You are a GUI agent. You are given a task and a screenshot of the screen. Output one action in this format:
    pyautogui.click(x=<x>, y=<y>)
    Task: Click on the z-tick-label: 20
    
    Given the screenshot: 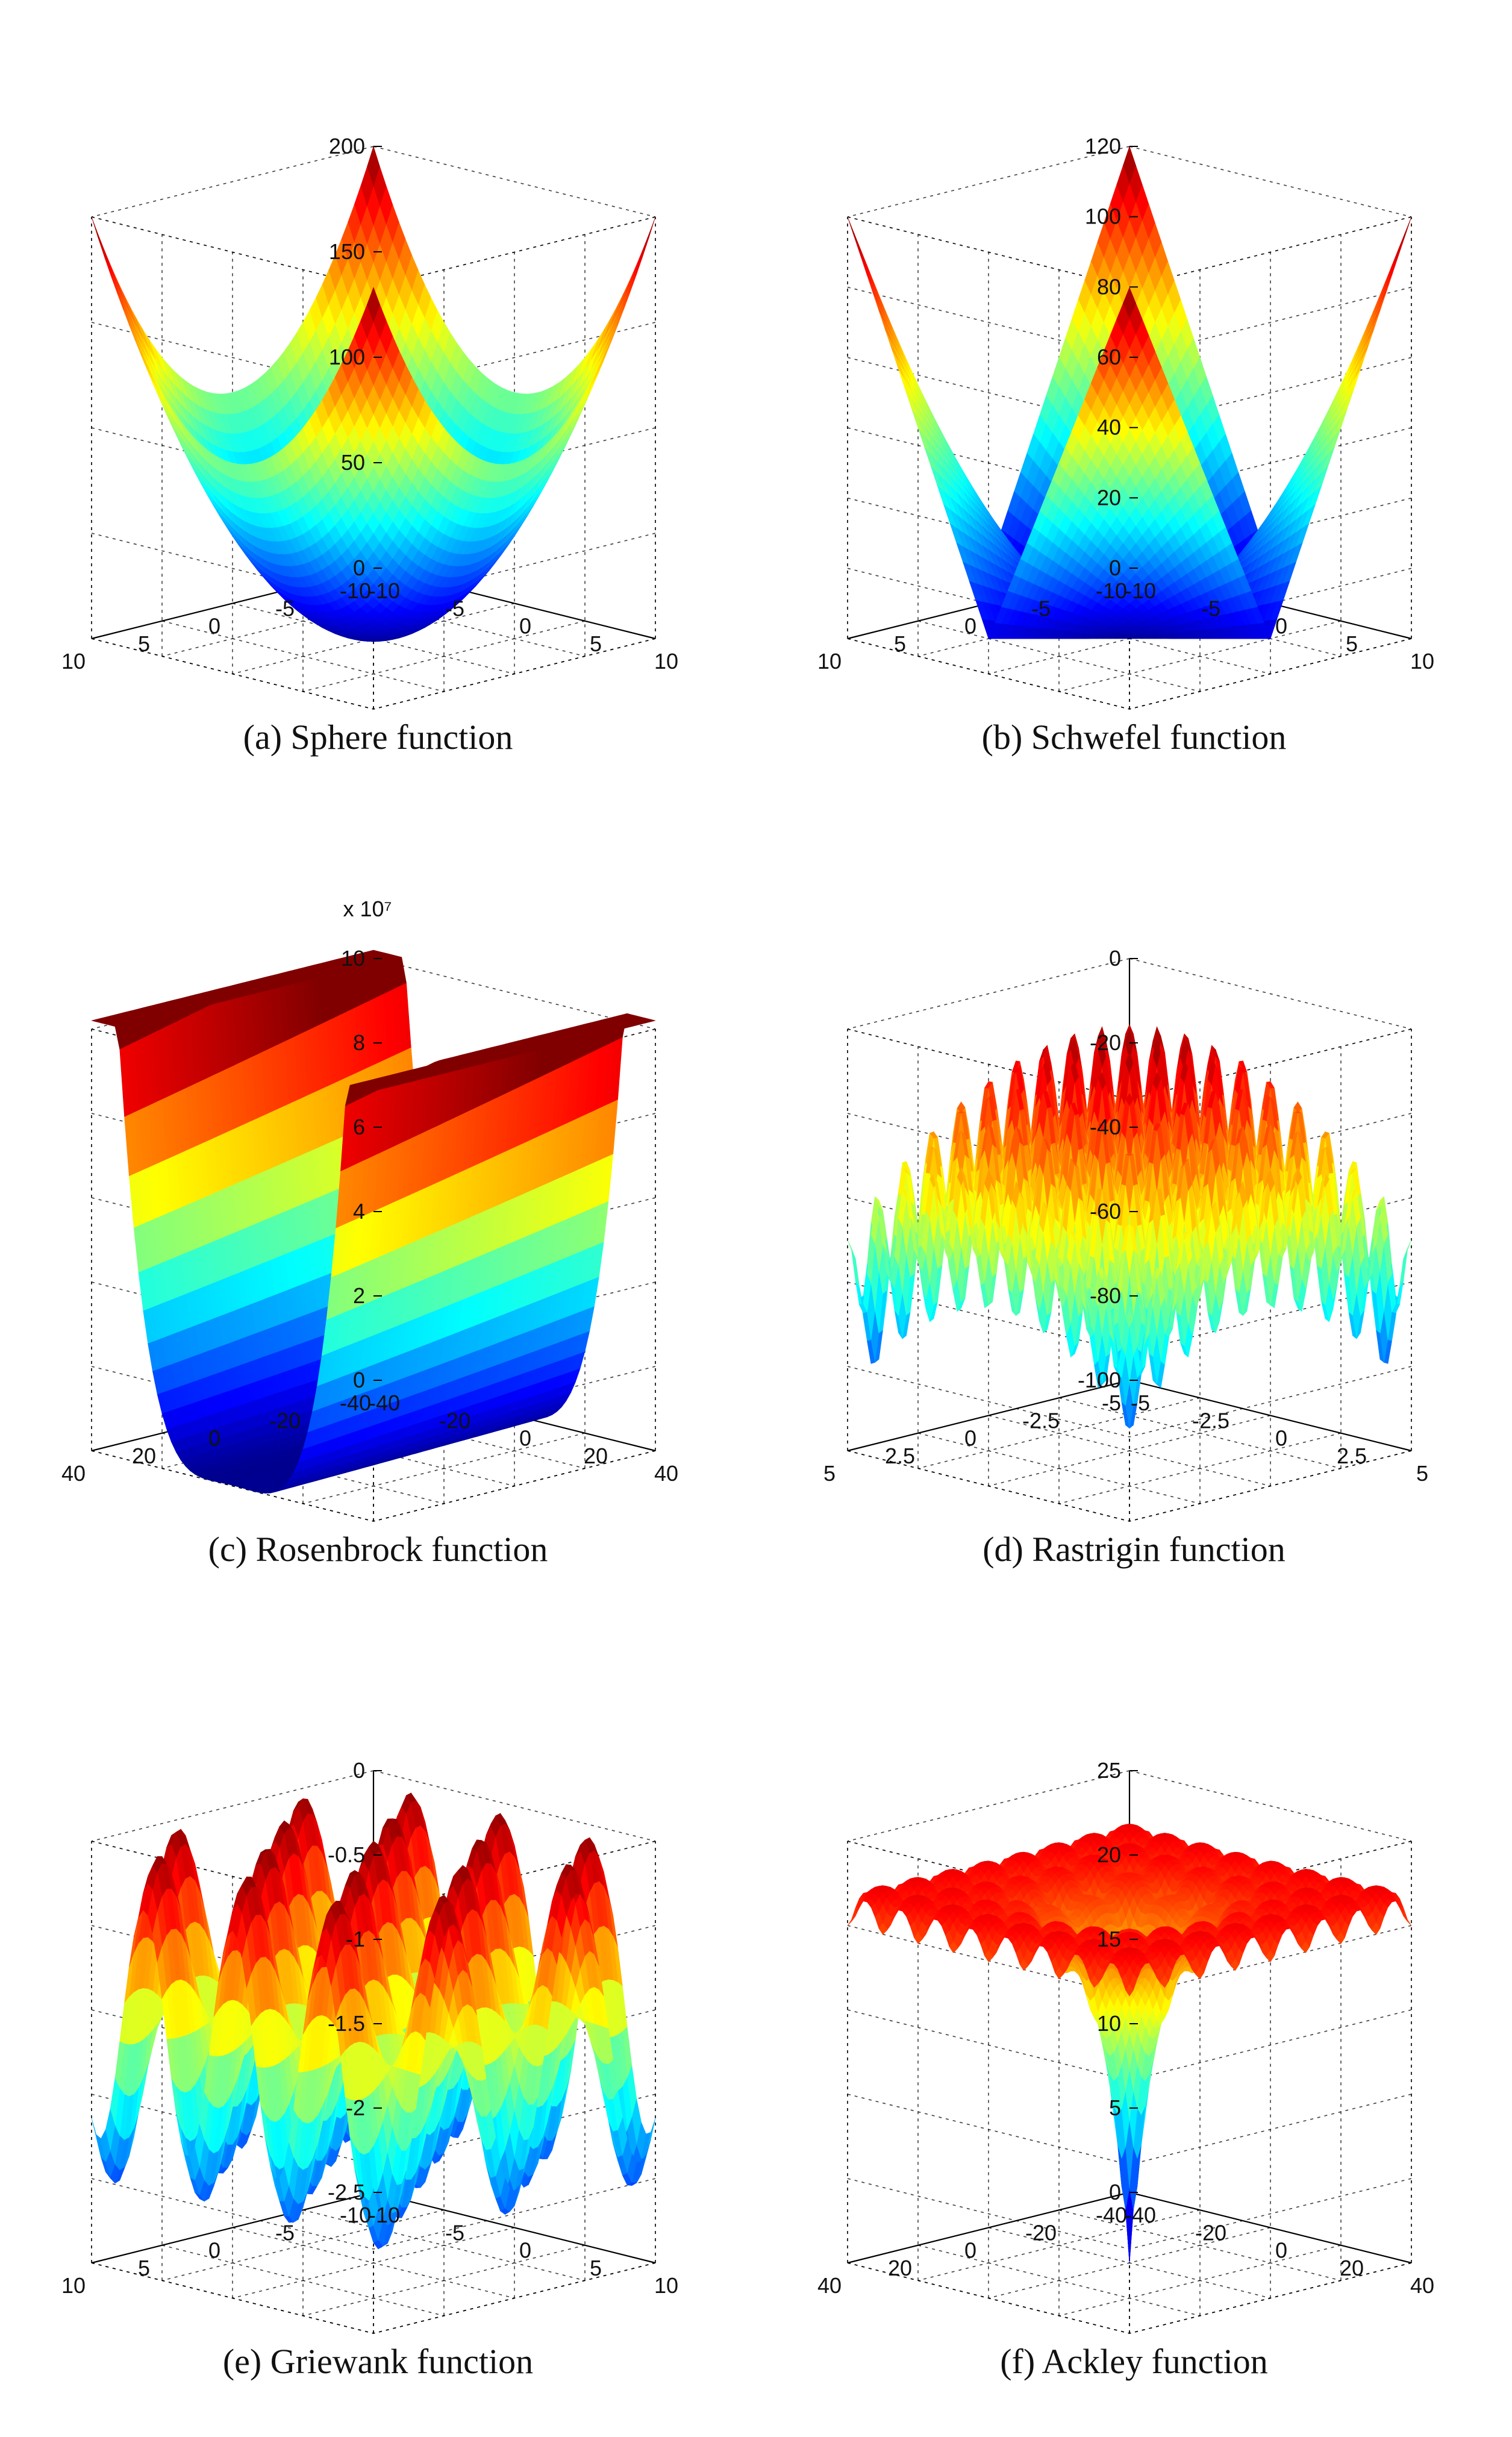 What is the action you would take?
    pyautogui.click(x=1109, y=497)
    